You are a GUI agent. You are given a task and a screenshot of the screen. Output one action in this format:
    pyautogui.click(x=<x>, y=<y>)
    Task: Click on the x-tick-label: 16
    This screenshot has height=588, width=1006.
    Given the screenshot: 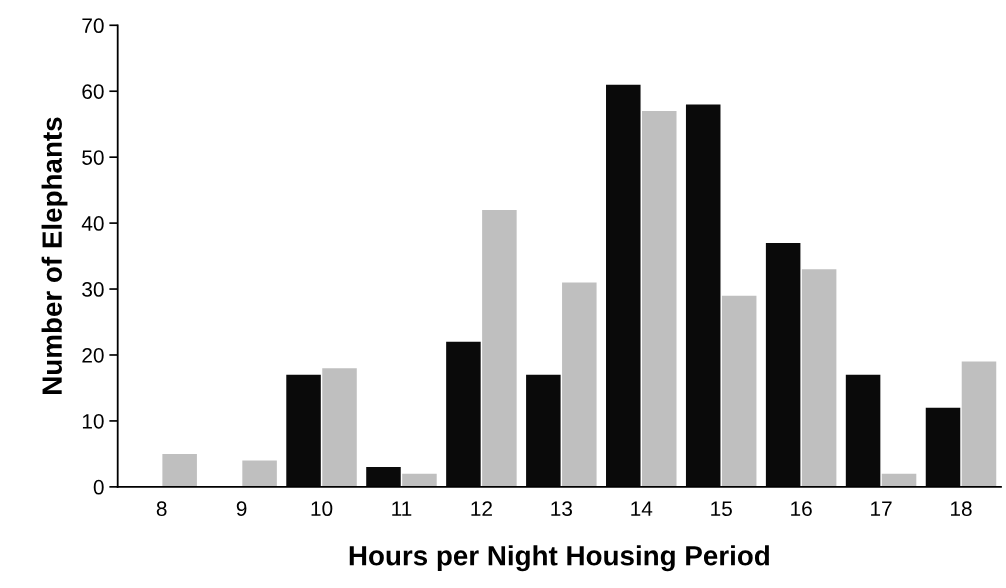 What is the action you would take?
    pyautogui.click(x=801, y=509)
    